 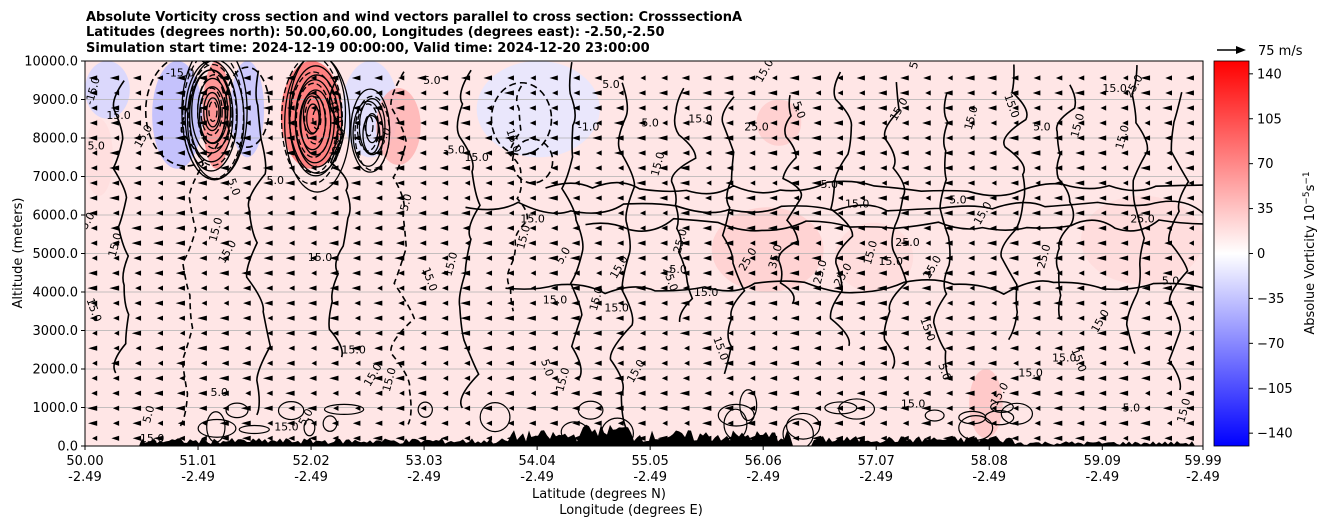 I want to click on contour-label: 35.0, so click(x=775, y=256).